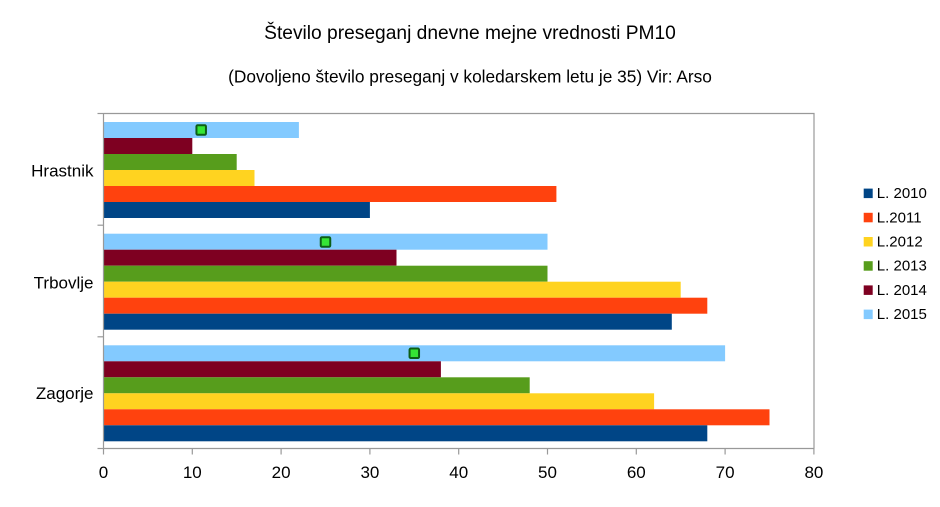 This screenshot has height=507, width=940. I want to click on svg-text: 20, so click(281, 472).